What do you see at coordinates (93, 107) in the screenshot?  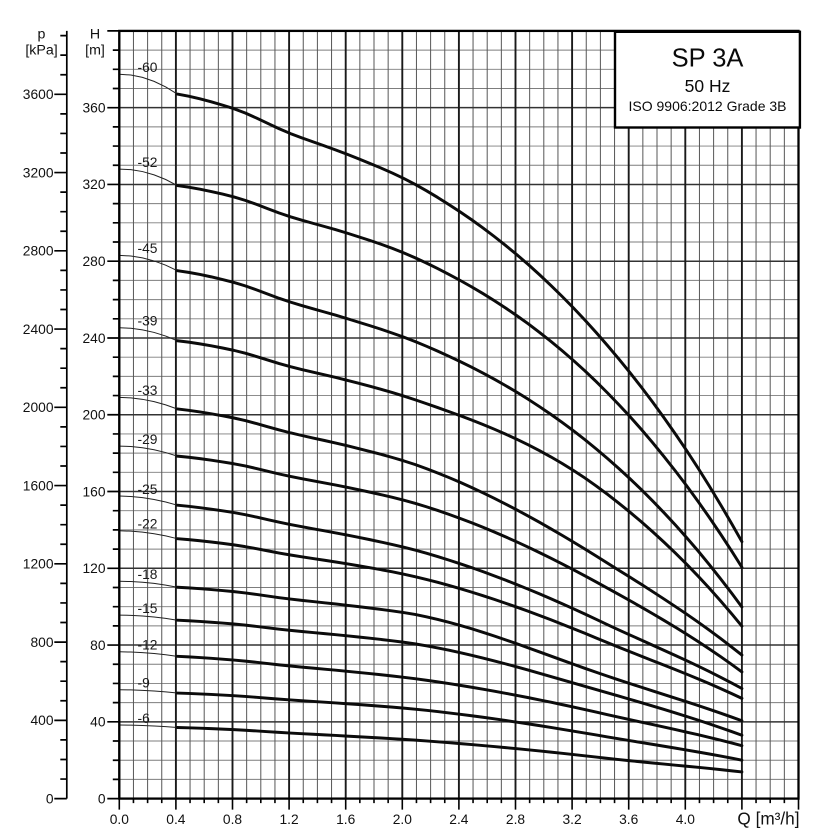 I see `svg-text: 360` at bounding box center [93, 107].